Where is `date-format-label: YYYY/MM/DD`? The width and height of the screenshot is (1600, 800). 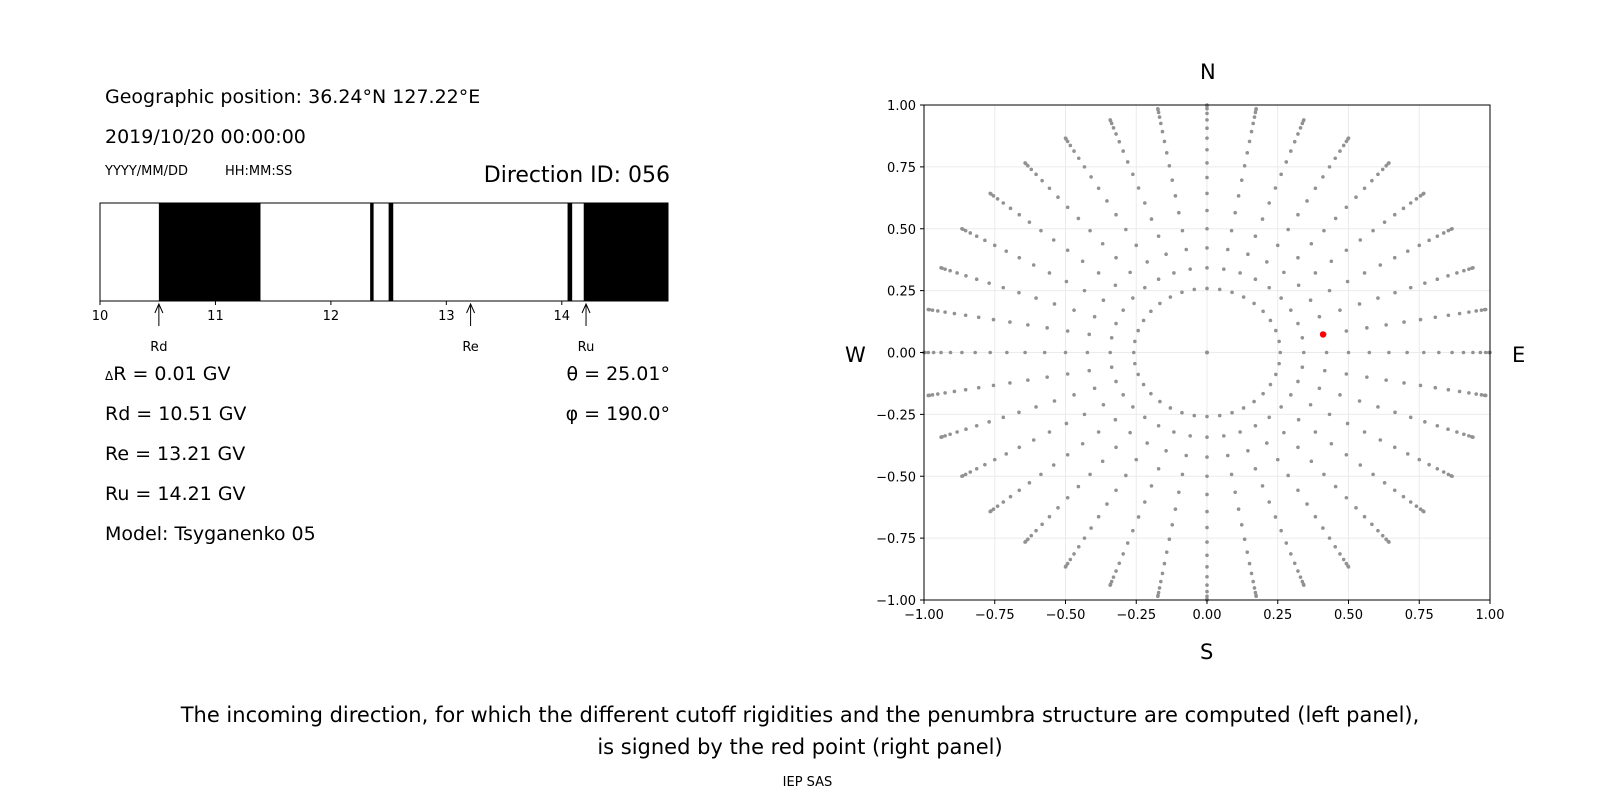 date-format-label: YYYY/MM/DD is located at coordinates (146, 171).